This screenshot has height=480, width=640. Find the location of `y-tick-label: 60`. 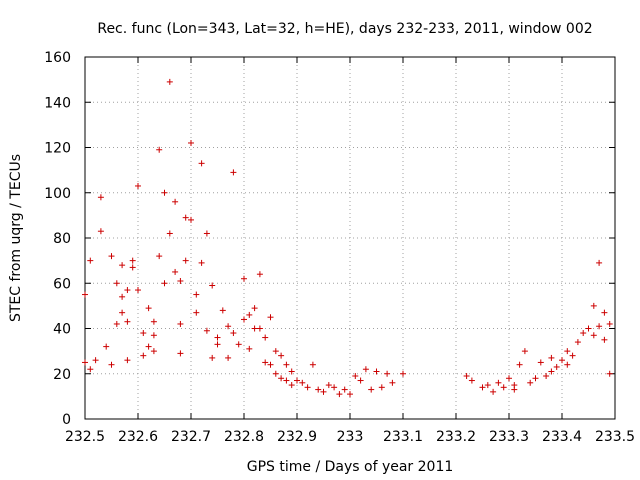

y-tick-label: 60 is located at coordinates (62, 284).